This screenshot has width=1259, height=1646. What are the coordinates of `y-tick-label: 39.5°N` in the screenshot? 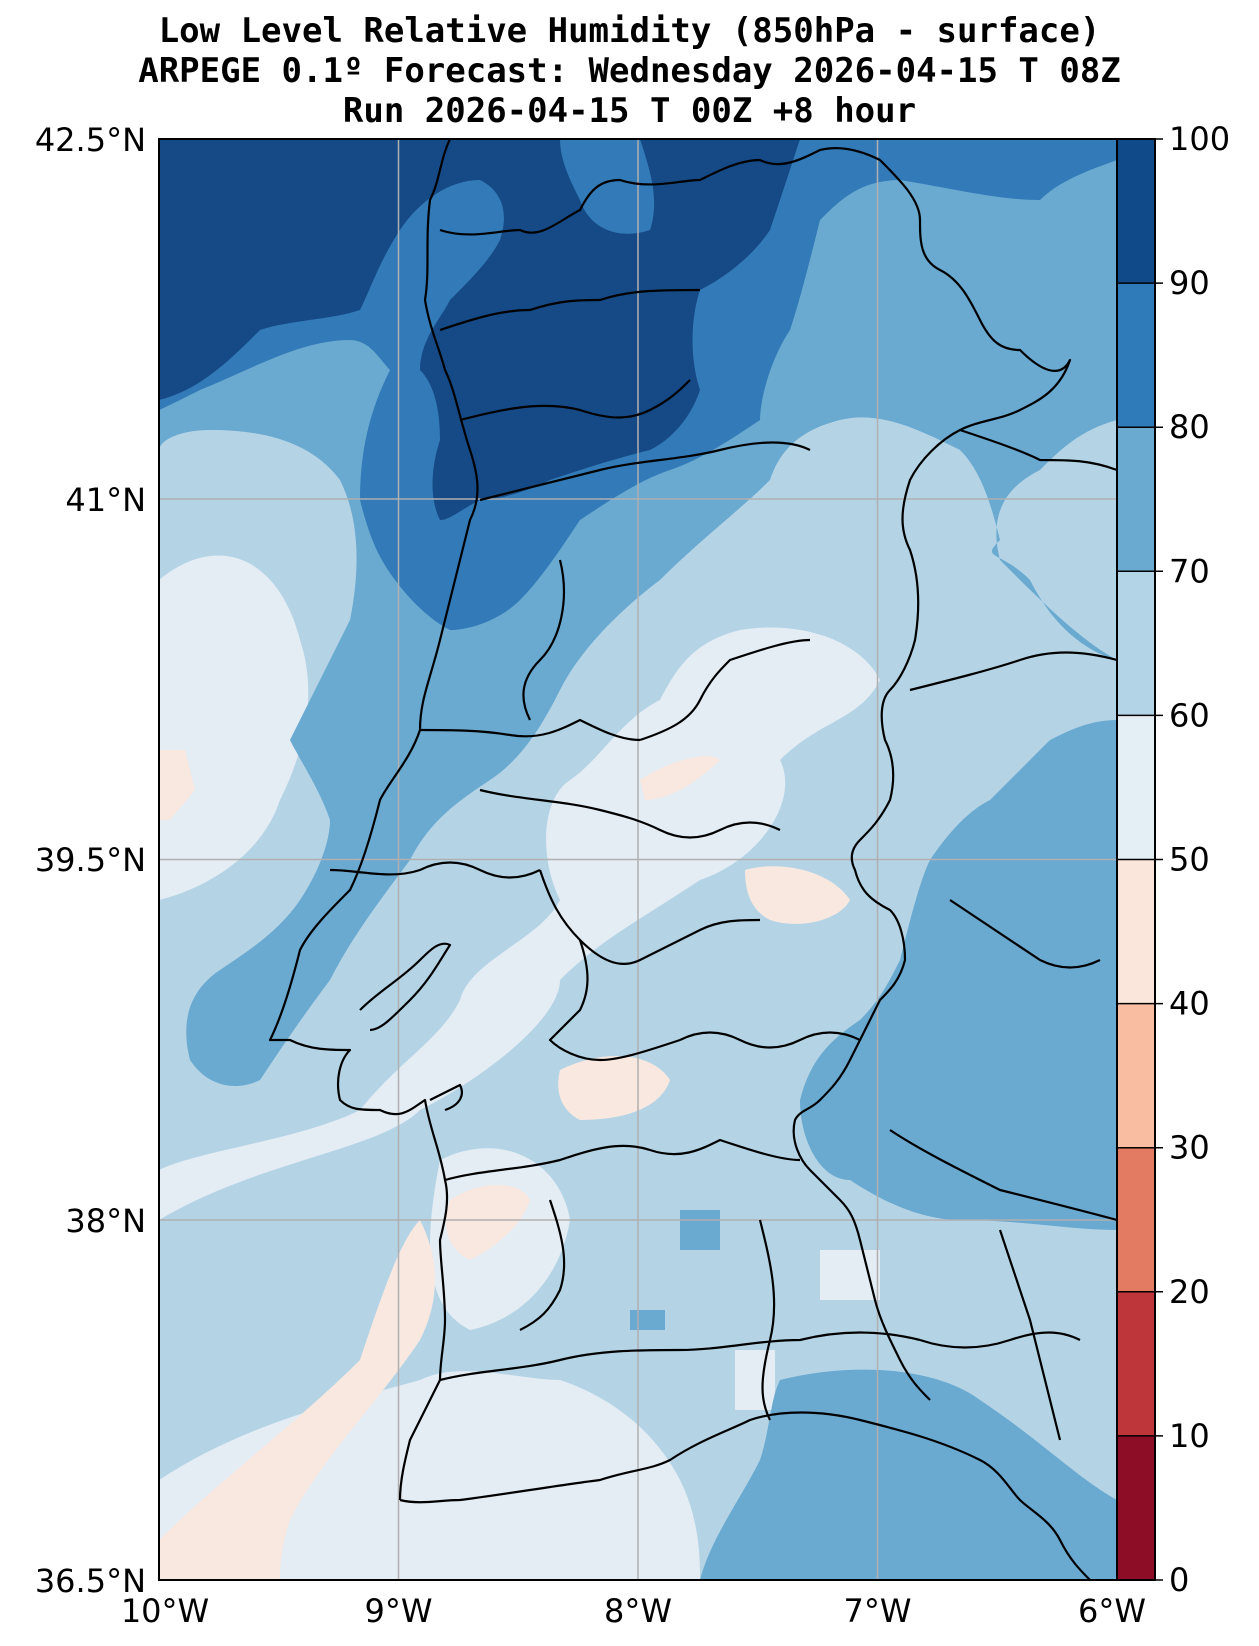 It's located at (90, 860).